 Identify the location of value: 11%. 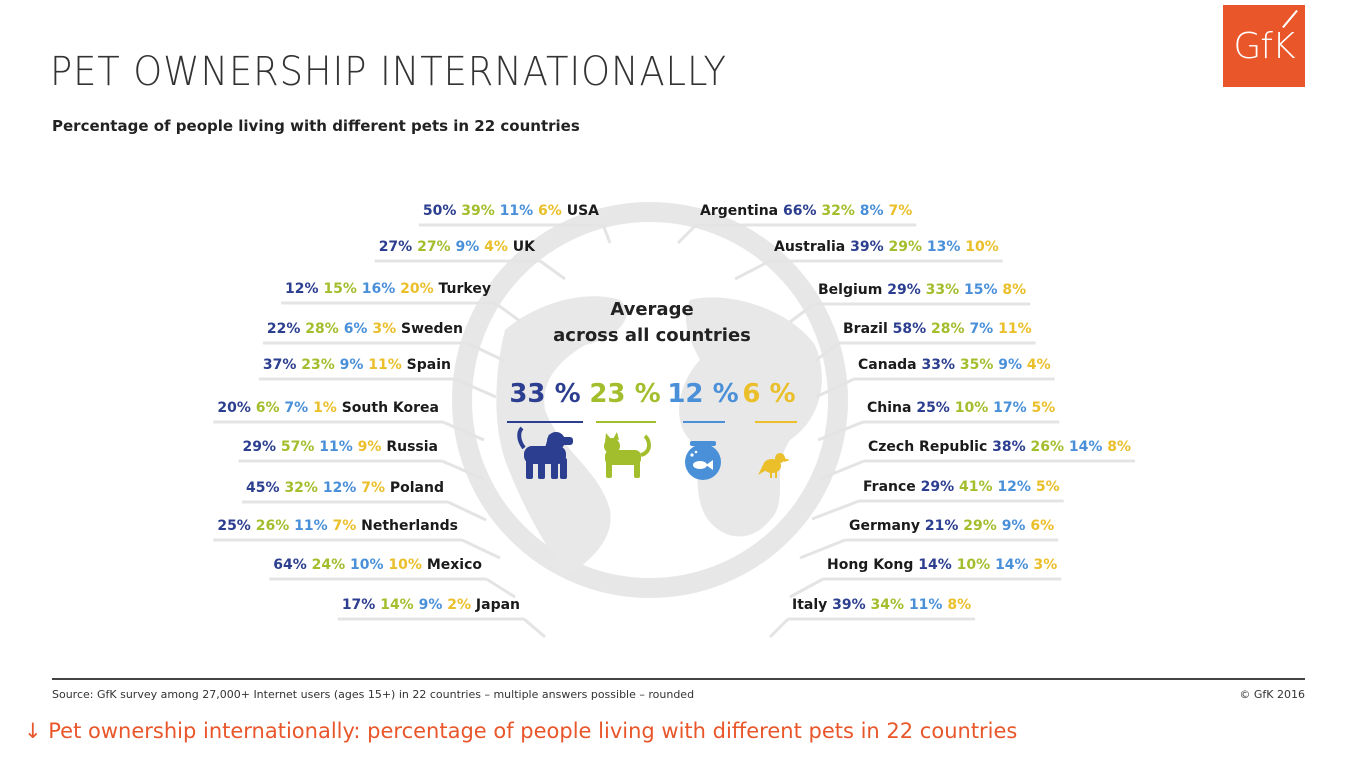
(387, 365).